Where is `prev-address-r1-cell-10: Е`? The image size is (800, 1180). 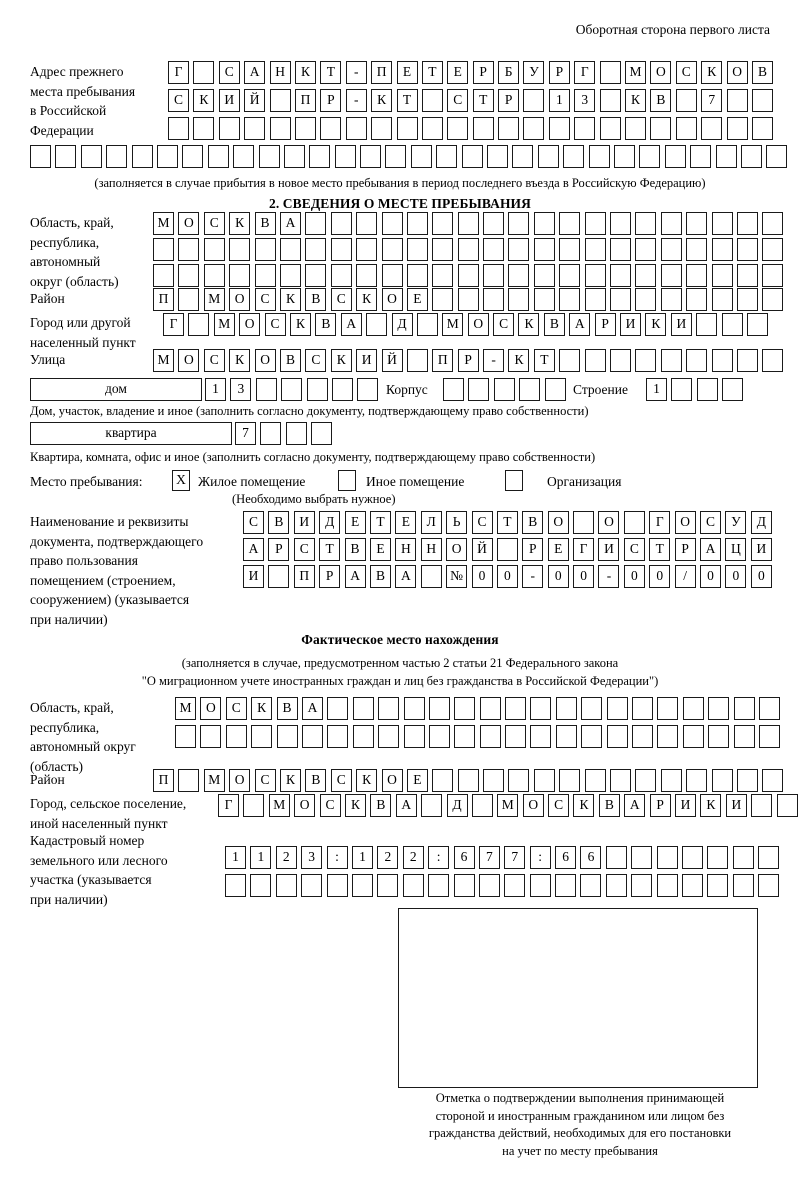
prev-address-r1-cell-10: Е is located at coordinates (407, 72).